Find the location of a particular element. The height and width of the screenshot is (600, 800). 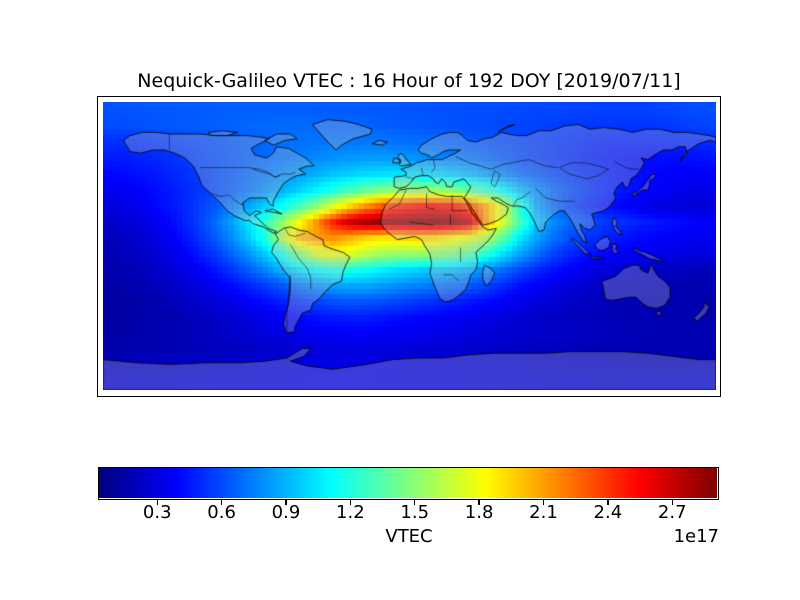

colorbar-tick-label: 0.9 is located at coordinates (286, 512).